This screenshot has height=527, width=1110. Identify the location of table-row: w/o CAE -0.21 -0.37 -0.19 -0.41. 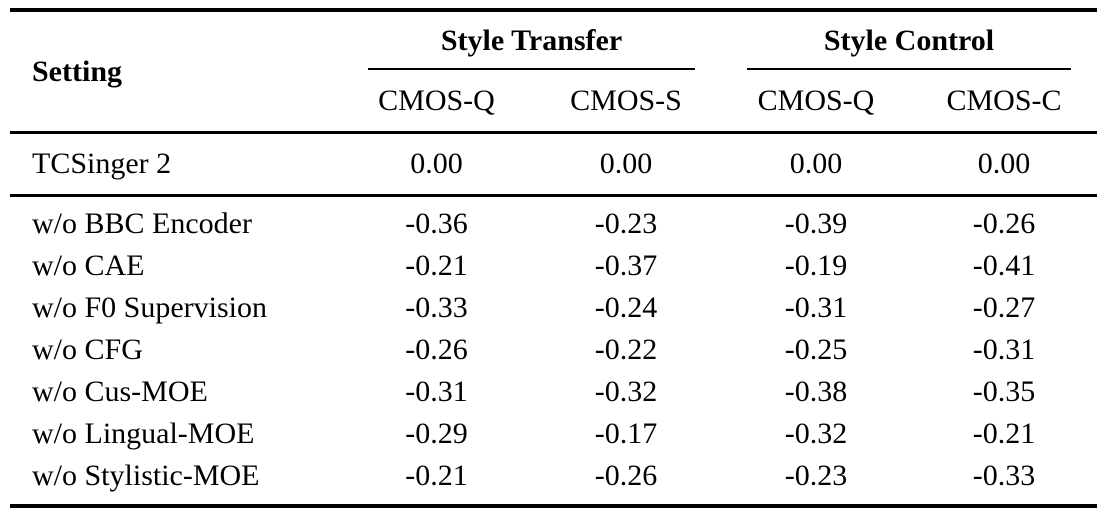
(553, 266).